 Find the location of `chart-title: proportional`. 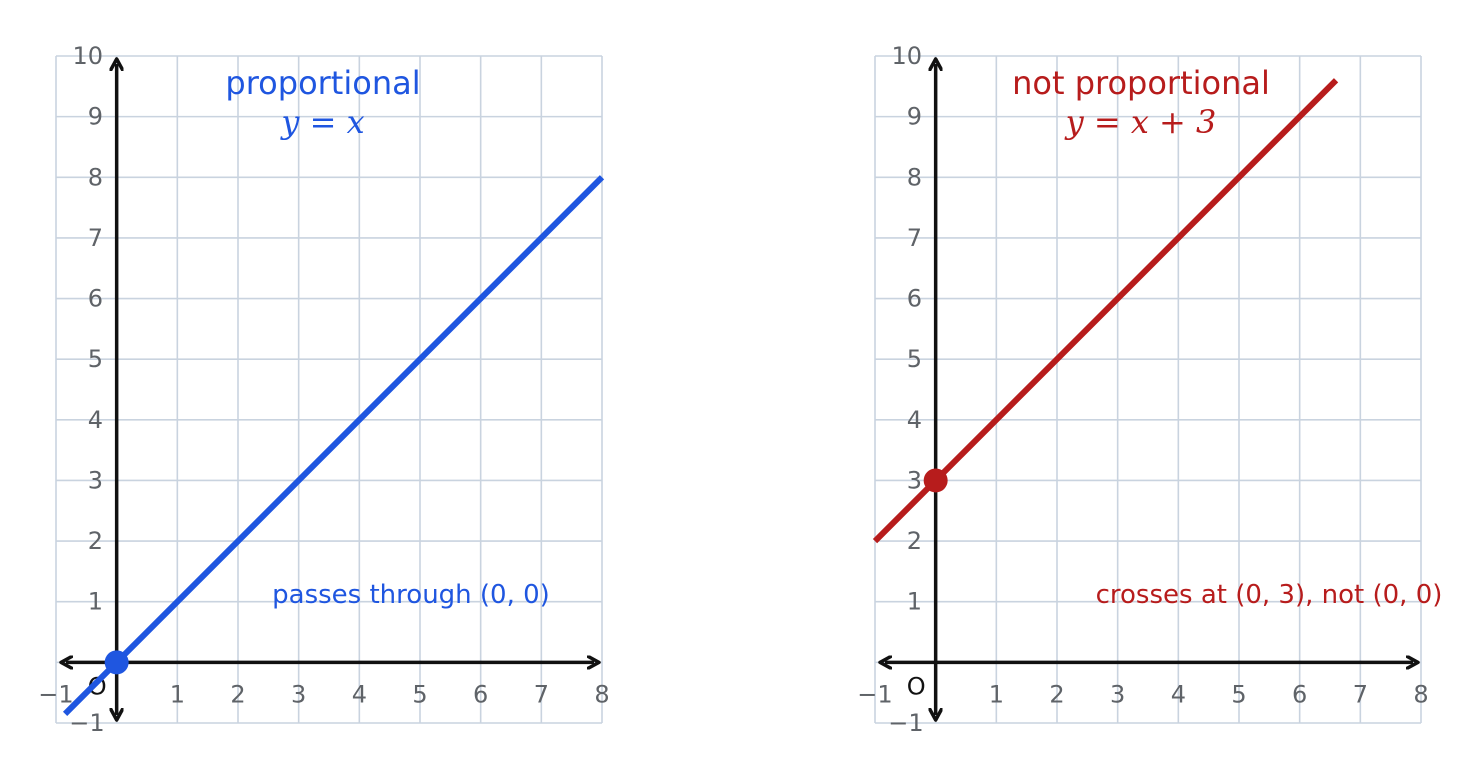

chart-title: proportional is located at coordinates (322, 83).